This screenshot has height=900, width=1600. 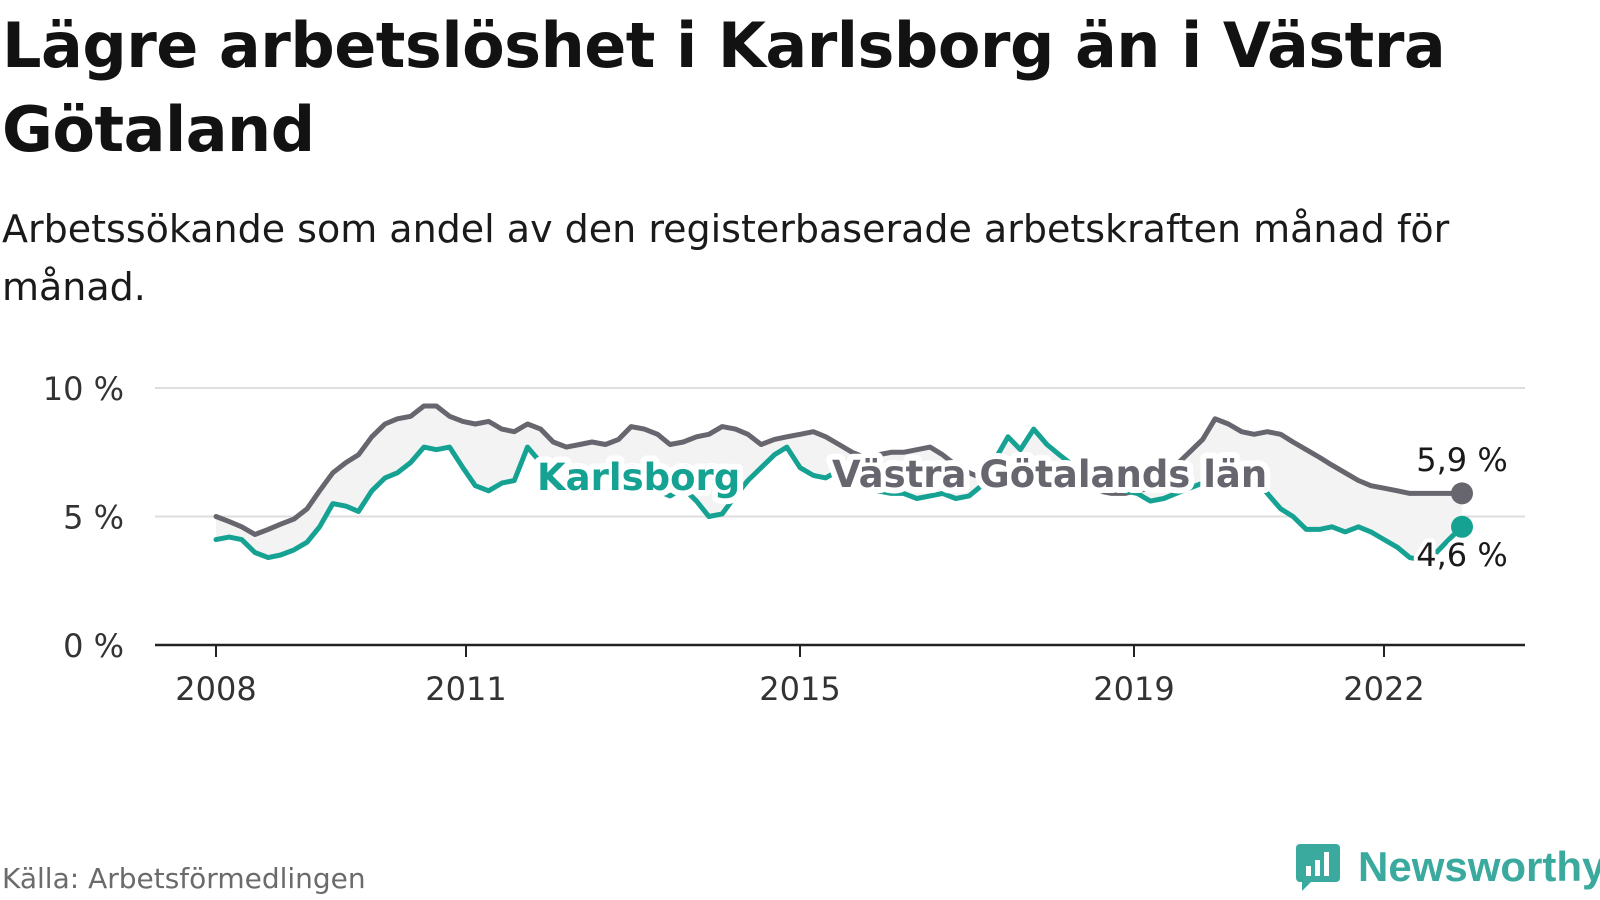 I want to click on newsworthy-icon, so click(x=1318, y=867).